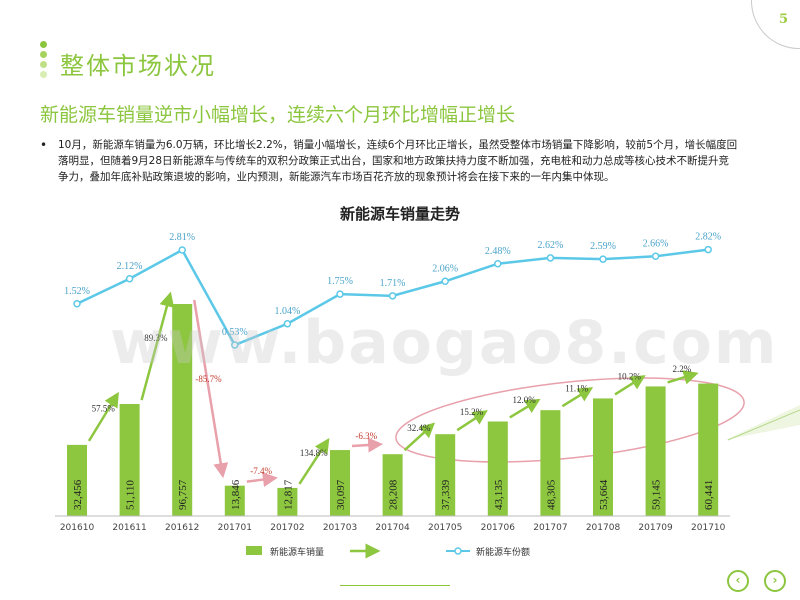 This screenshot has height=600, width=800. What do you see at coordinates (208, 379) in the screenshot?
I see `growth-label: -85.7%` at bounding box center [208, 379].